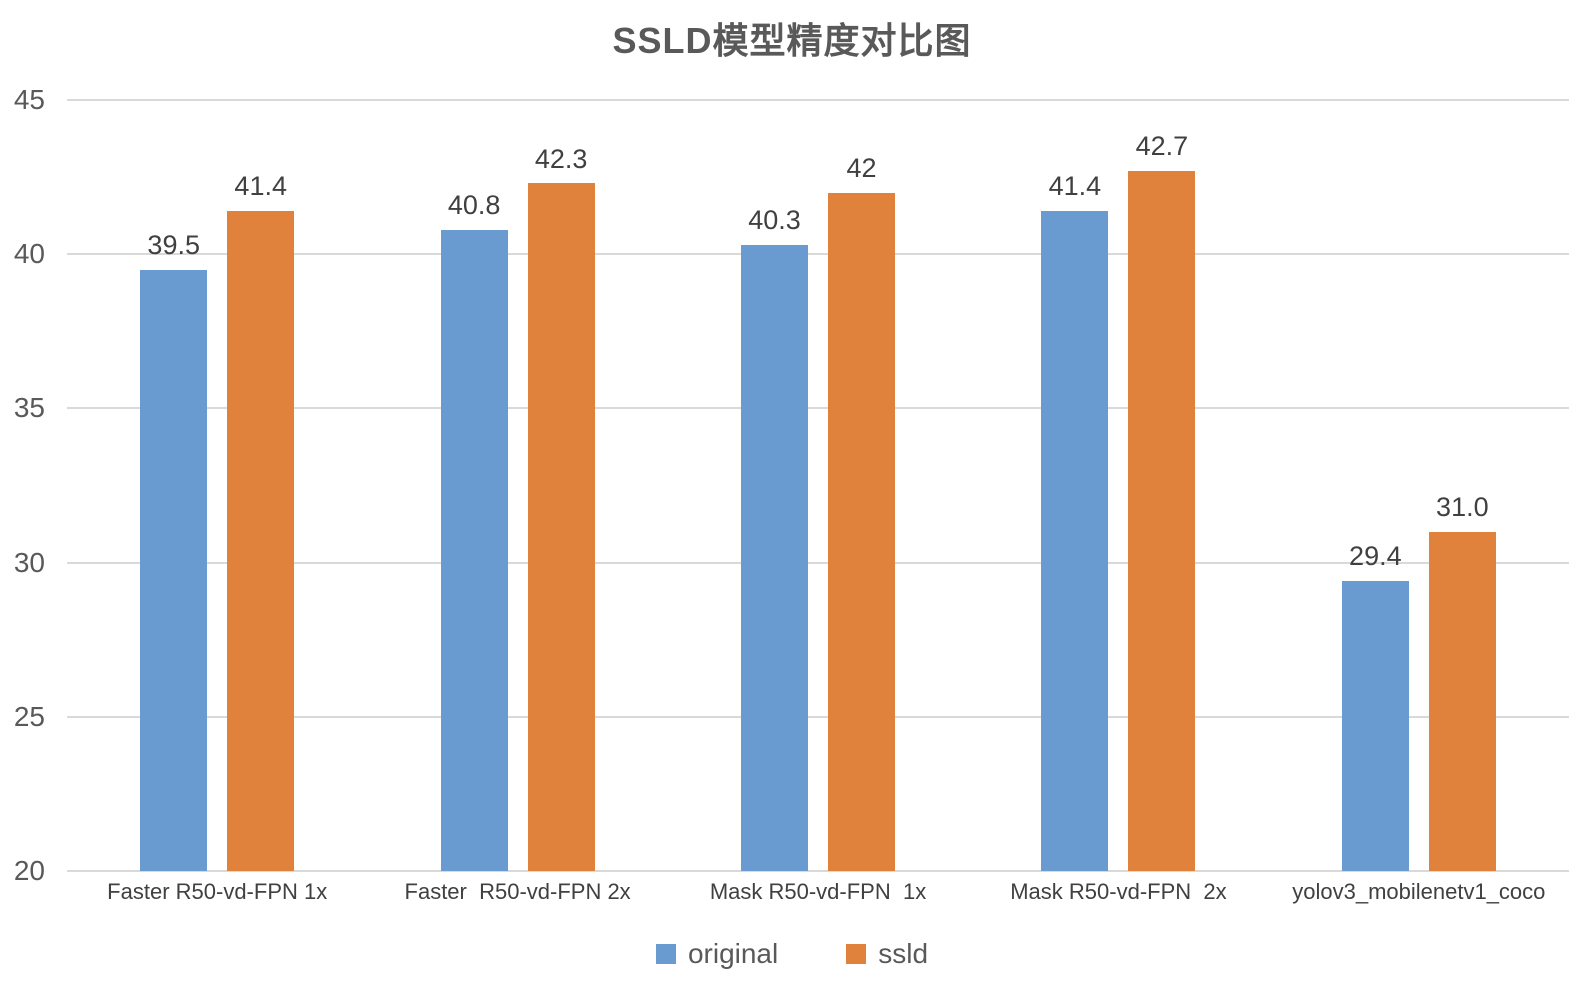  What do you see at coordinates (1075, 186) in the screenshot?
I see `value-label-original: 41.4` at bounding box center [1075, 186].